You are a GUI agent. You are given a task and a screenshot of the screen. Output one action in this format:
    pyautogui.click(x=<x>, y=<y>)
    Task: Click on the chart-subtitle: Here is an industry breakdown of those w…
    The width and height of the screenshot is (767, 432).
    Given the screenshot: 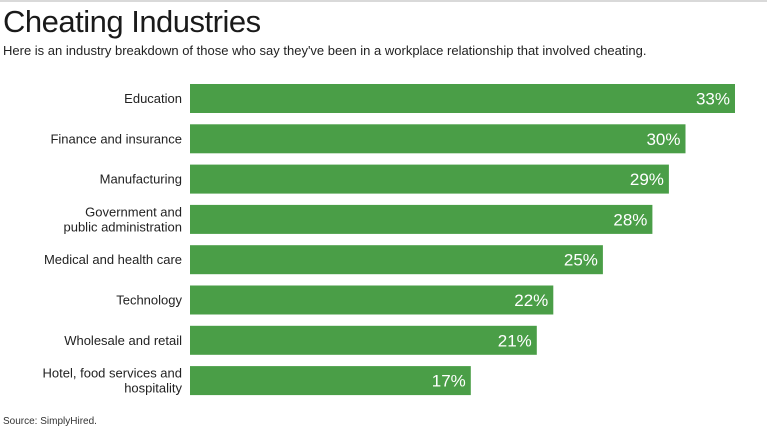 What is the action you would take?
    pyautogui.click(x=325, y=50)
    